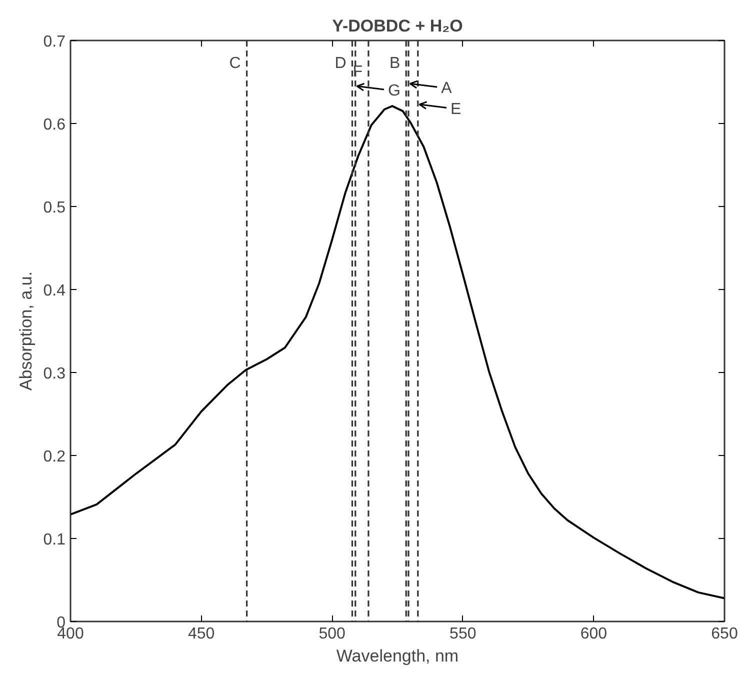 This screenshot has height=676, width=744. What do you see at coordinates (54, 208) in the screenshot?
I see `y-tick-label: 0.5` at bounding box center [54, 208].